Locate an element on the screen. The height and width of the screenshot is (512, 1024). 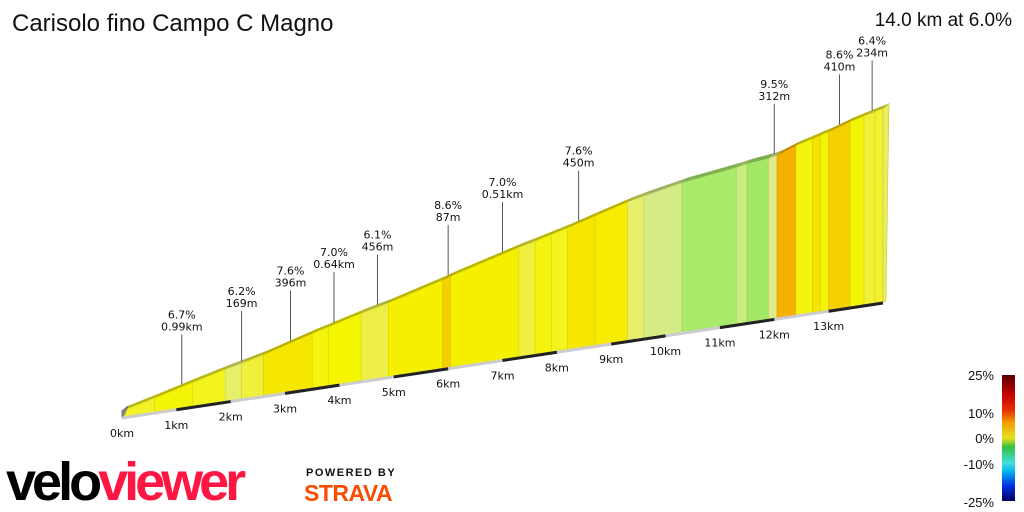
annotation-length: 234m is located at coordinates (872, 52).